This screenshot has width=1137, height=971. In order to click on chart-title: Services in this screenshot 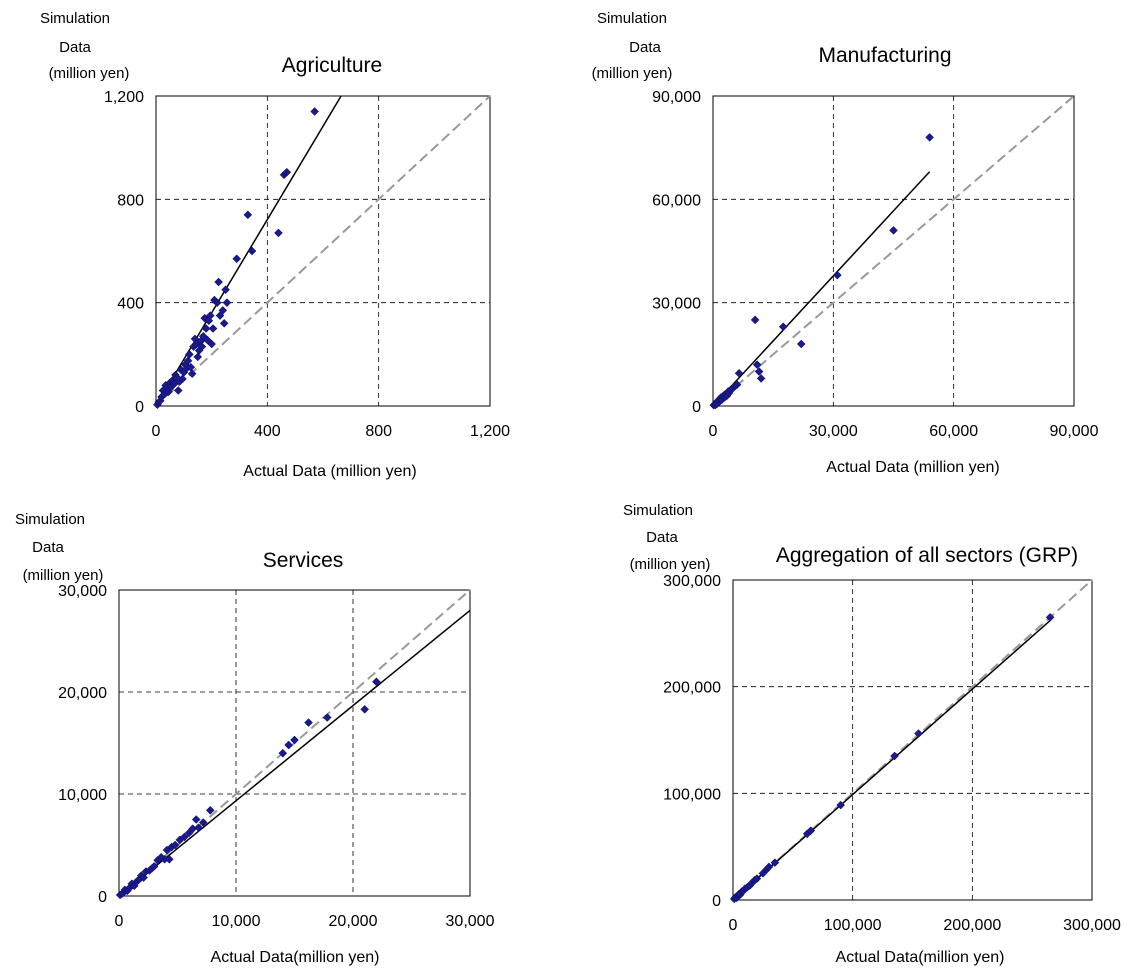, I will do `click(303, 560)`.